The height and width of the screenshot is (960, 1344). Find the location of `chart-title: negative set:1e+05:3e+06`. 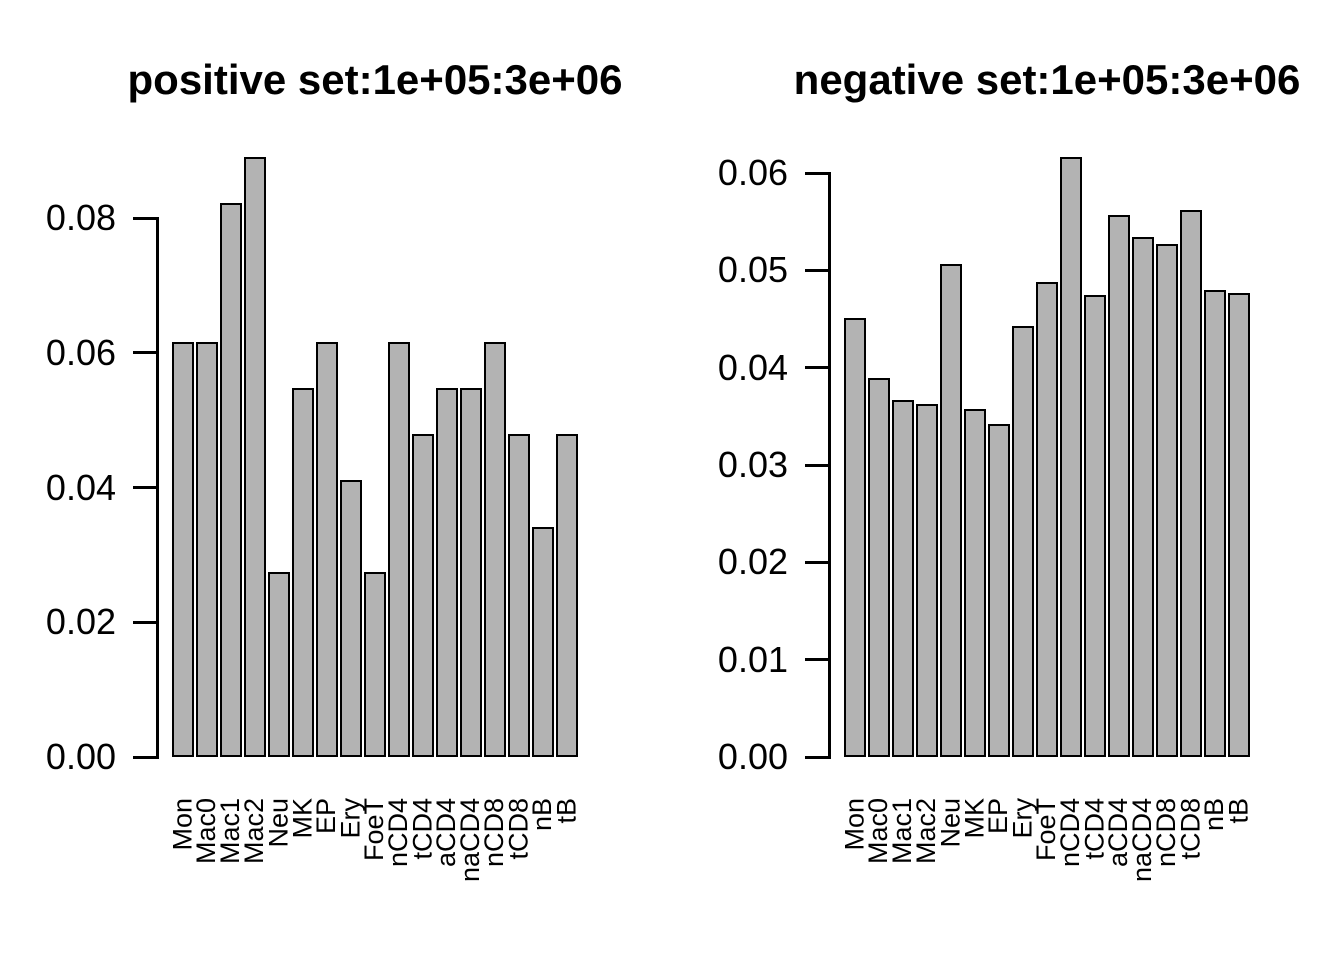

chart-title: negative set:1e+05:3e+06 is located at coordinates (1047, 79).